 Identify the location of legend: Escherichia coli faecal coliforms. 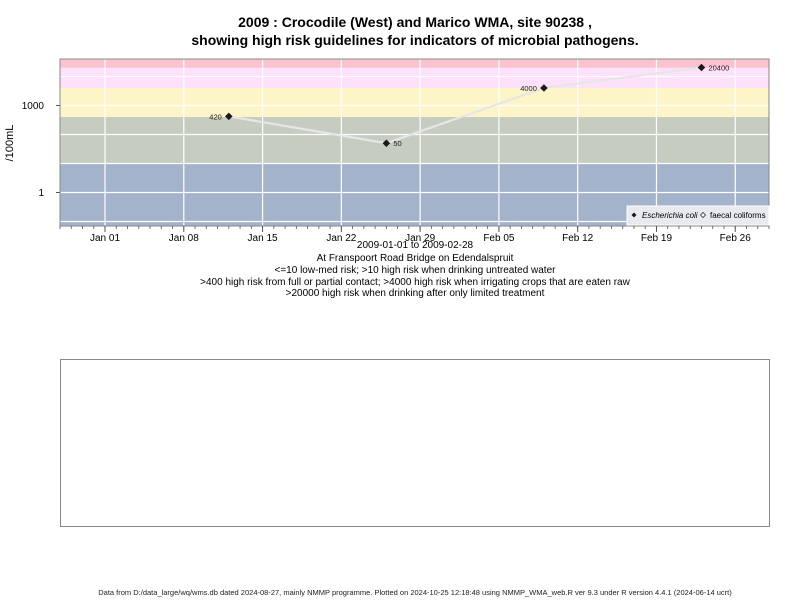
(698, 215).